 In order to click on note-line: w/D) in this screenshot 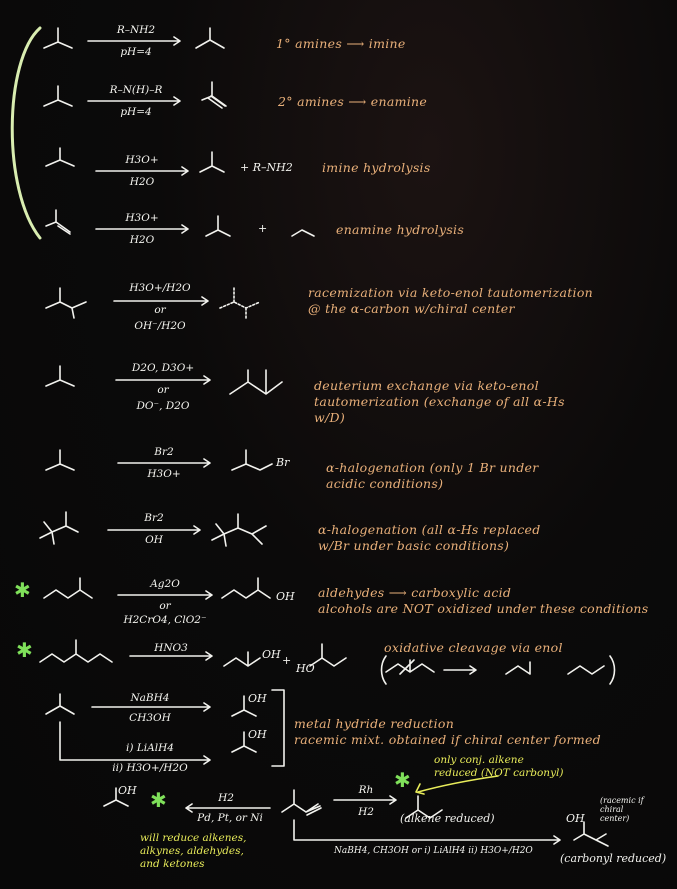, I will do `click(330, 417)`.